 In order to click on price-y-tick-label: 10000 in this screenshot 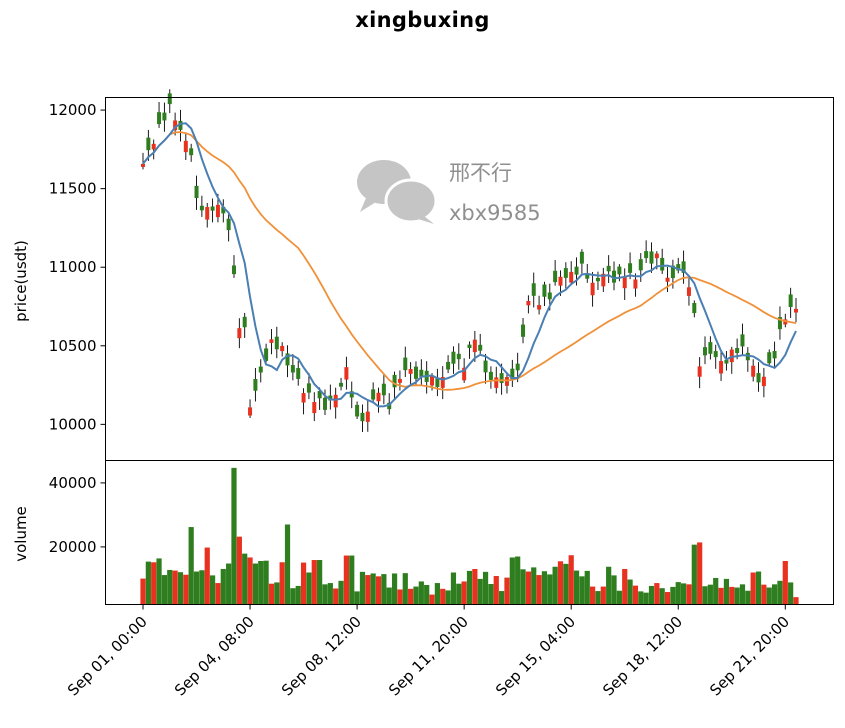, I will do `click(73, 424)`.